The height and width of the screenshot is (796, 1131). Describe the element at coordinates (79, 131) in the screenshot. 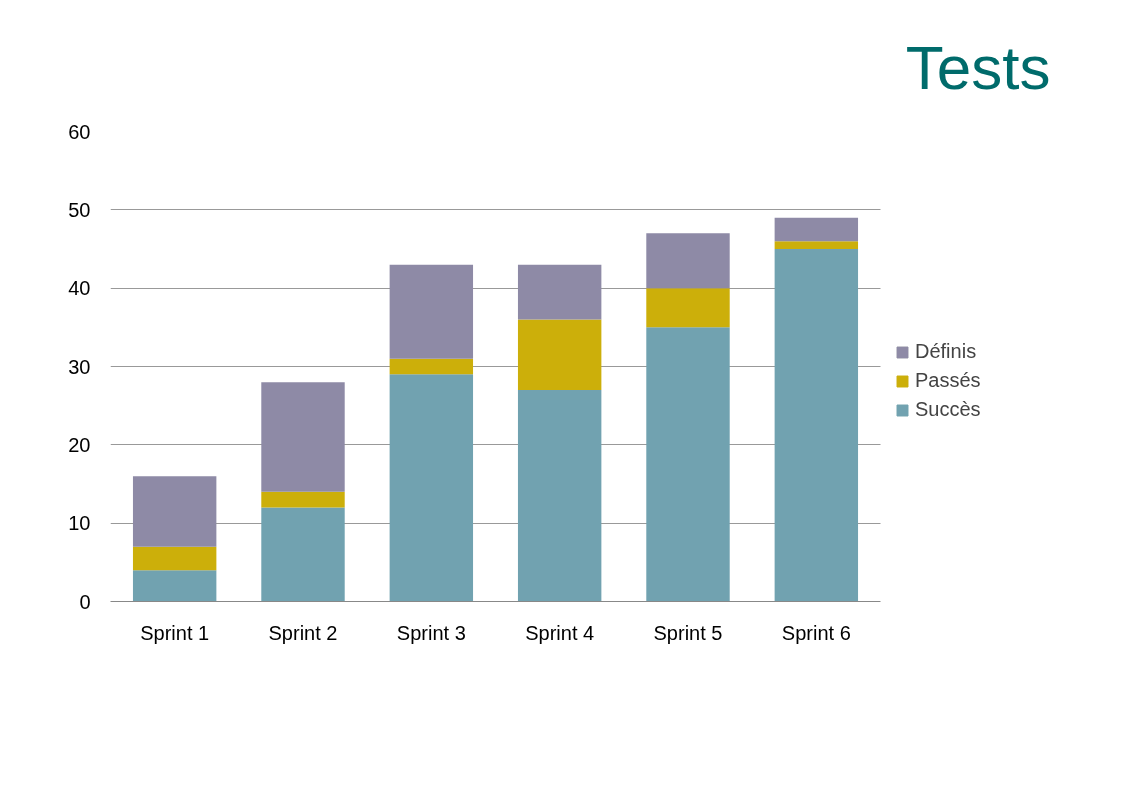

I see `y-tick-label: 60` at that location.